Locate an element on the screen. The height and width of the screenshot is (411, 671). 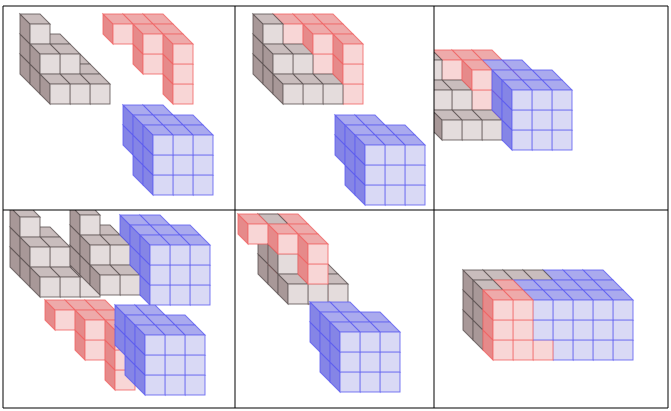
cube-side-face is located at coordinates (427, 115).